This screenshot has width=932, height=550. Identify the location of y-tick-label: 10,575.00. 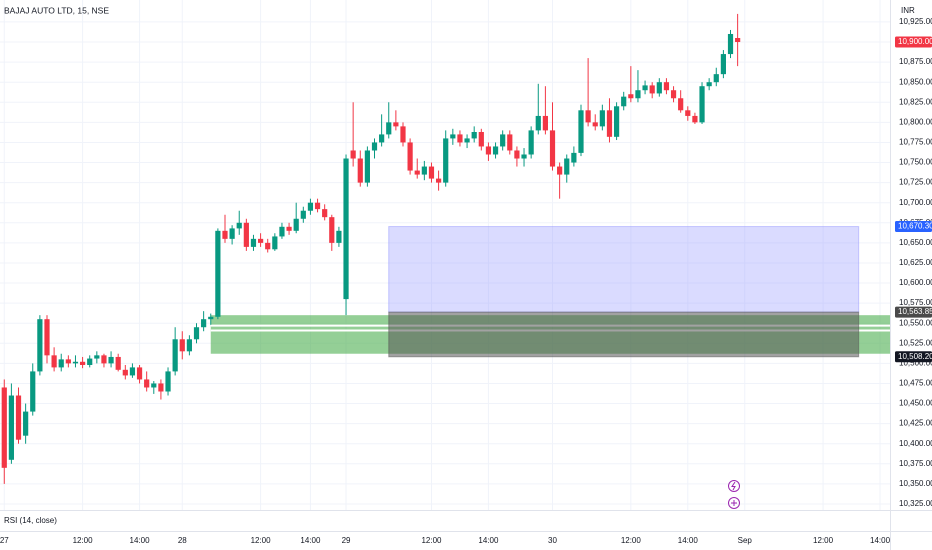
(915, 302).